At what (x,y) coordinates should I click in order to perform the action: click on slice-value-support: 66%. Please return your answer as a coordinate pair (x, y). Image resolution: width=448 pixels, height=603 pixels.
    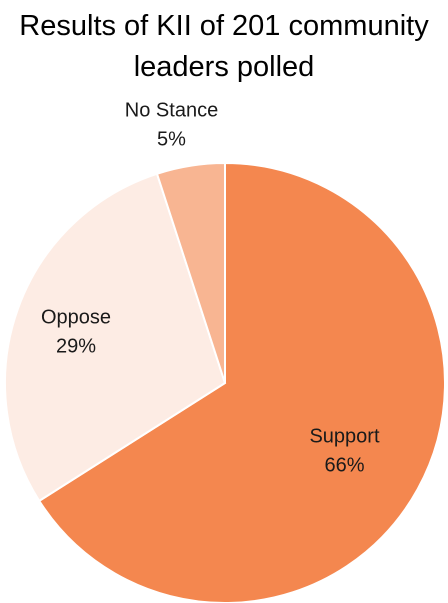
    Looking at the image, I should click on (344, 466).